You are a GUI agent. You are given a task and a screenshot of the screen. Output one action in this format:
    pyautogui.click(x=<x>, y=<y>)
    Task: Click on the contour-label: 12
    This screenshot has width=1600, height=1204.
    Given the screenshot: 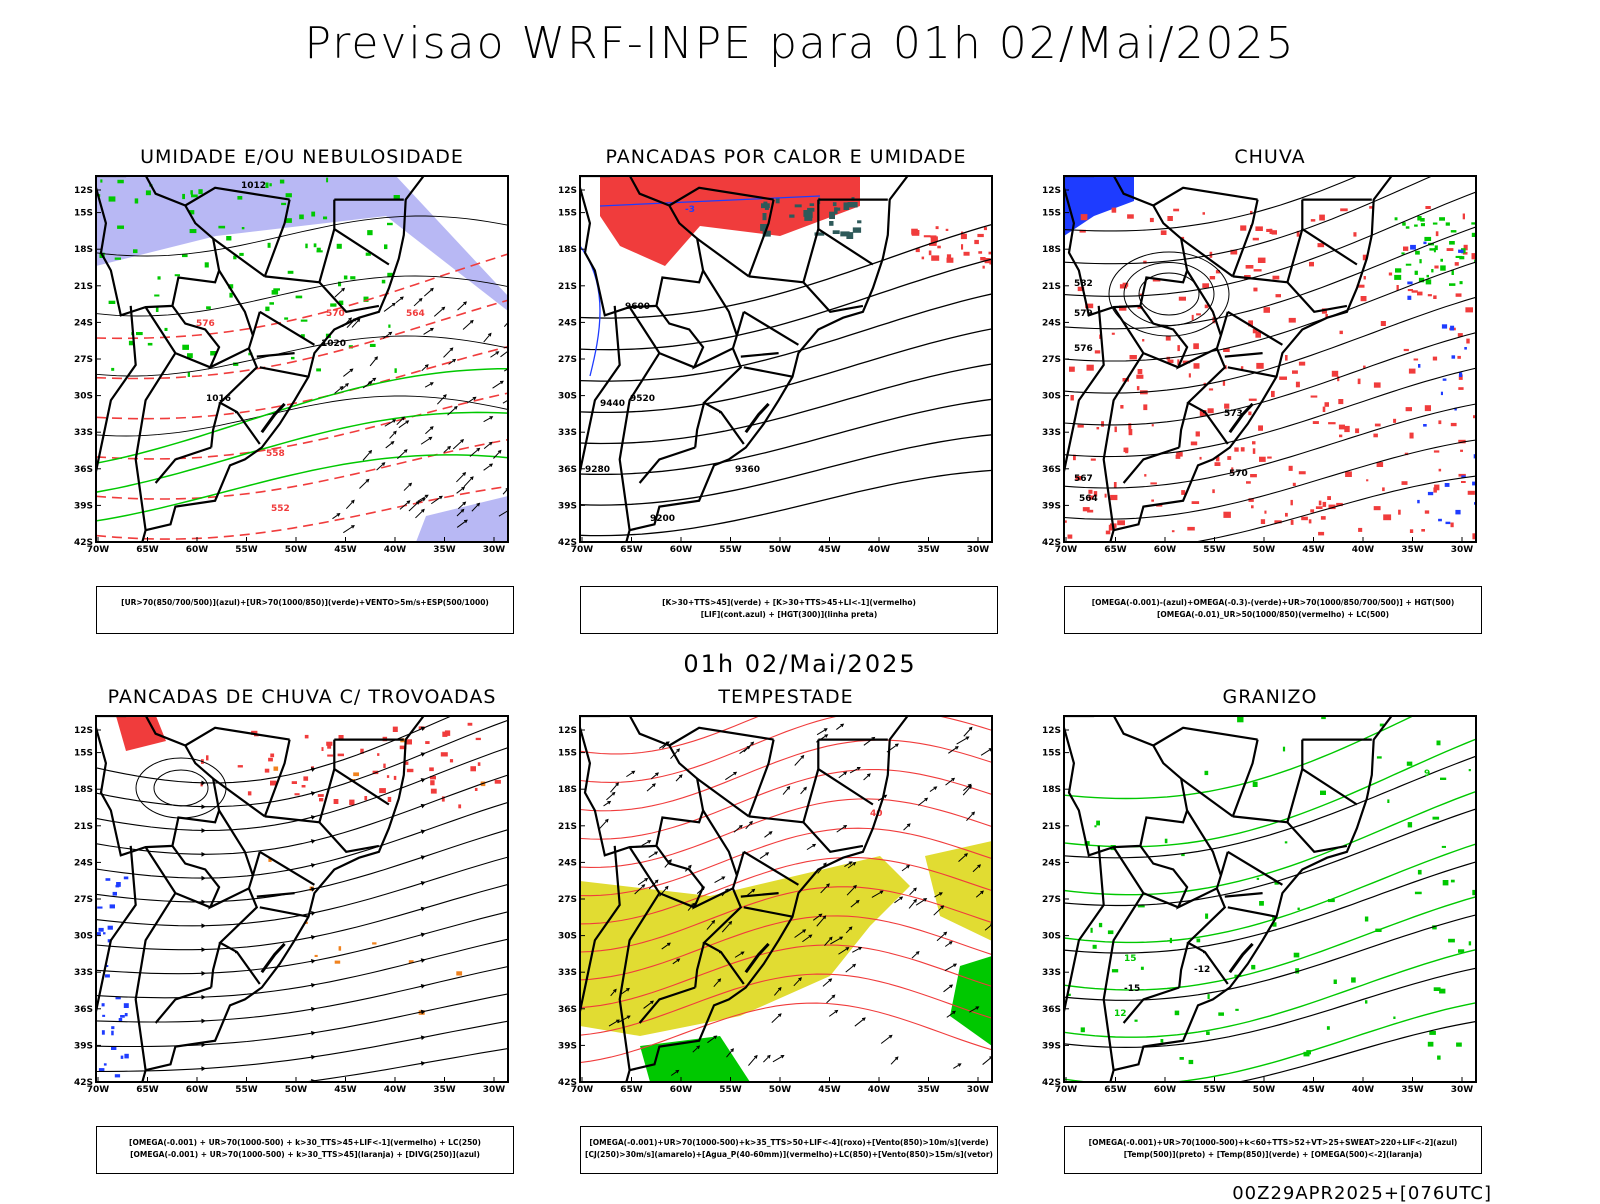 What is the action you would take?
    pyautogui.click(x=1120, y=1014)
    